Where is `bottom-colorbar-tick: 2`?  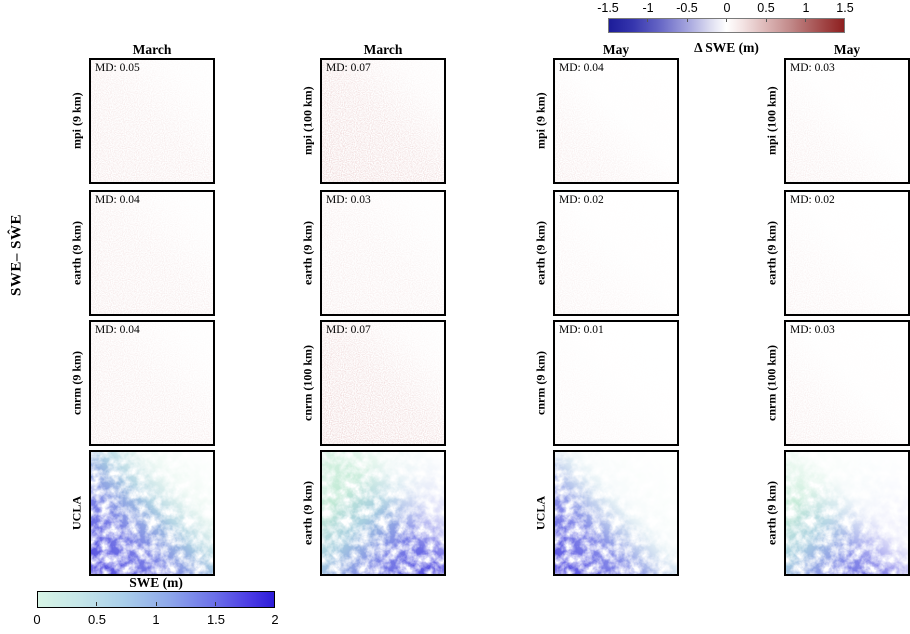 bottom-colorbar-tick: 2 is located at coordinates (275, 619).